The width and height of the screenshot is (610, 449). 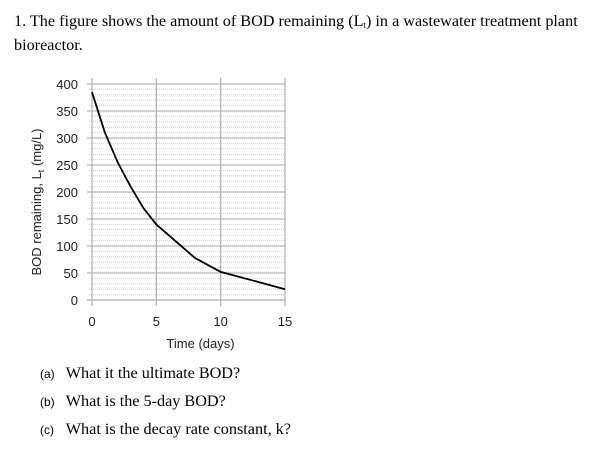 I want to click on part-c-text: What is the decay rate constant, k?, so click(x=178, y=429).